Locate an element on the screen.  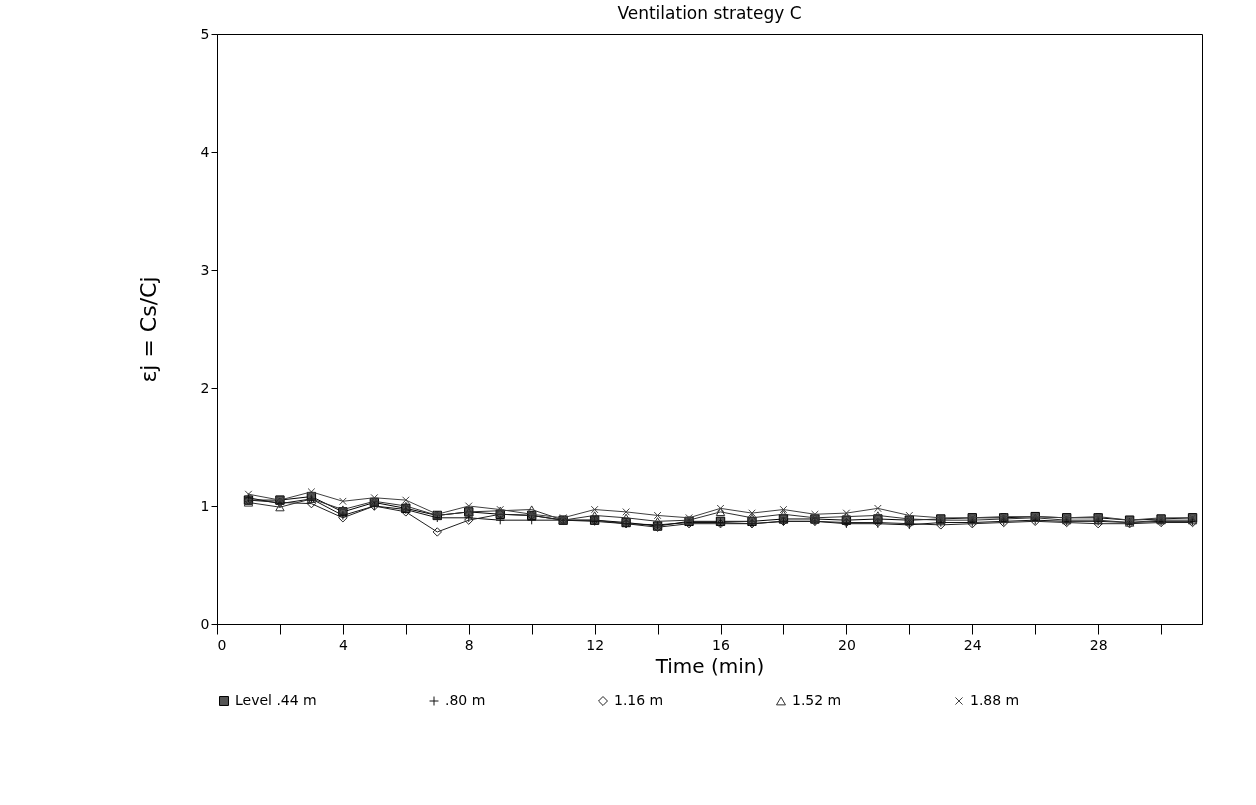
x-tick-label: 4 is located at coordinates (343, 644).